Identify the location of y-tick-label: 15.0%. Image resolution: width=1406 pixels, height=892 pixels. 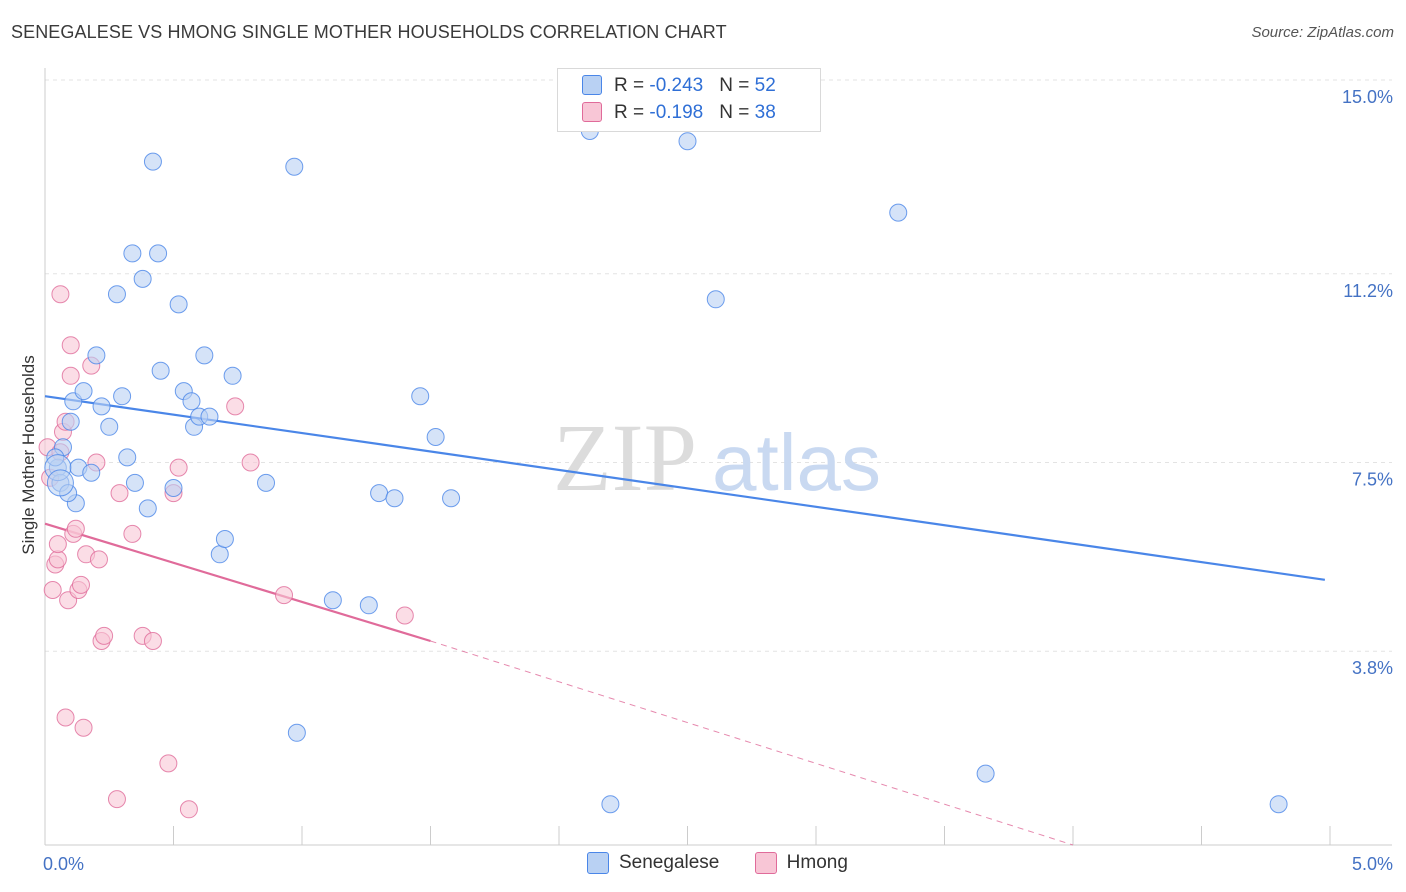
(1367, 97).